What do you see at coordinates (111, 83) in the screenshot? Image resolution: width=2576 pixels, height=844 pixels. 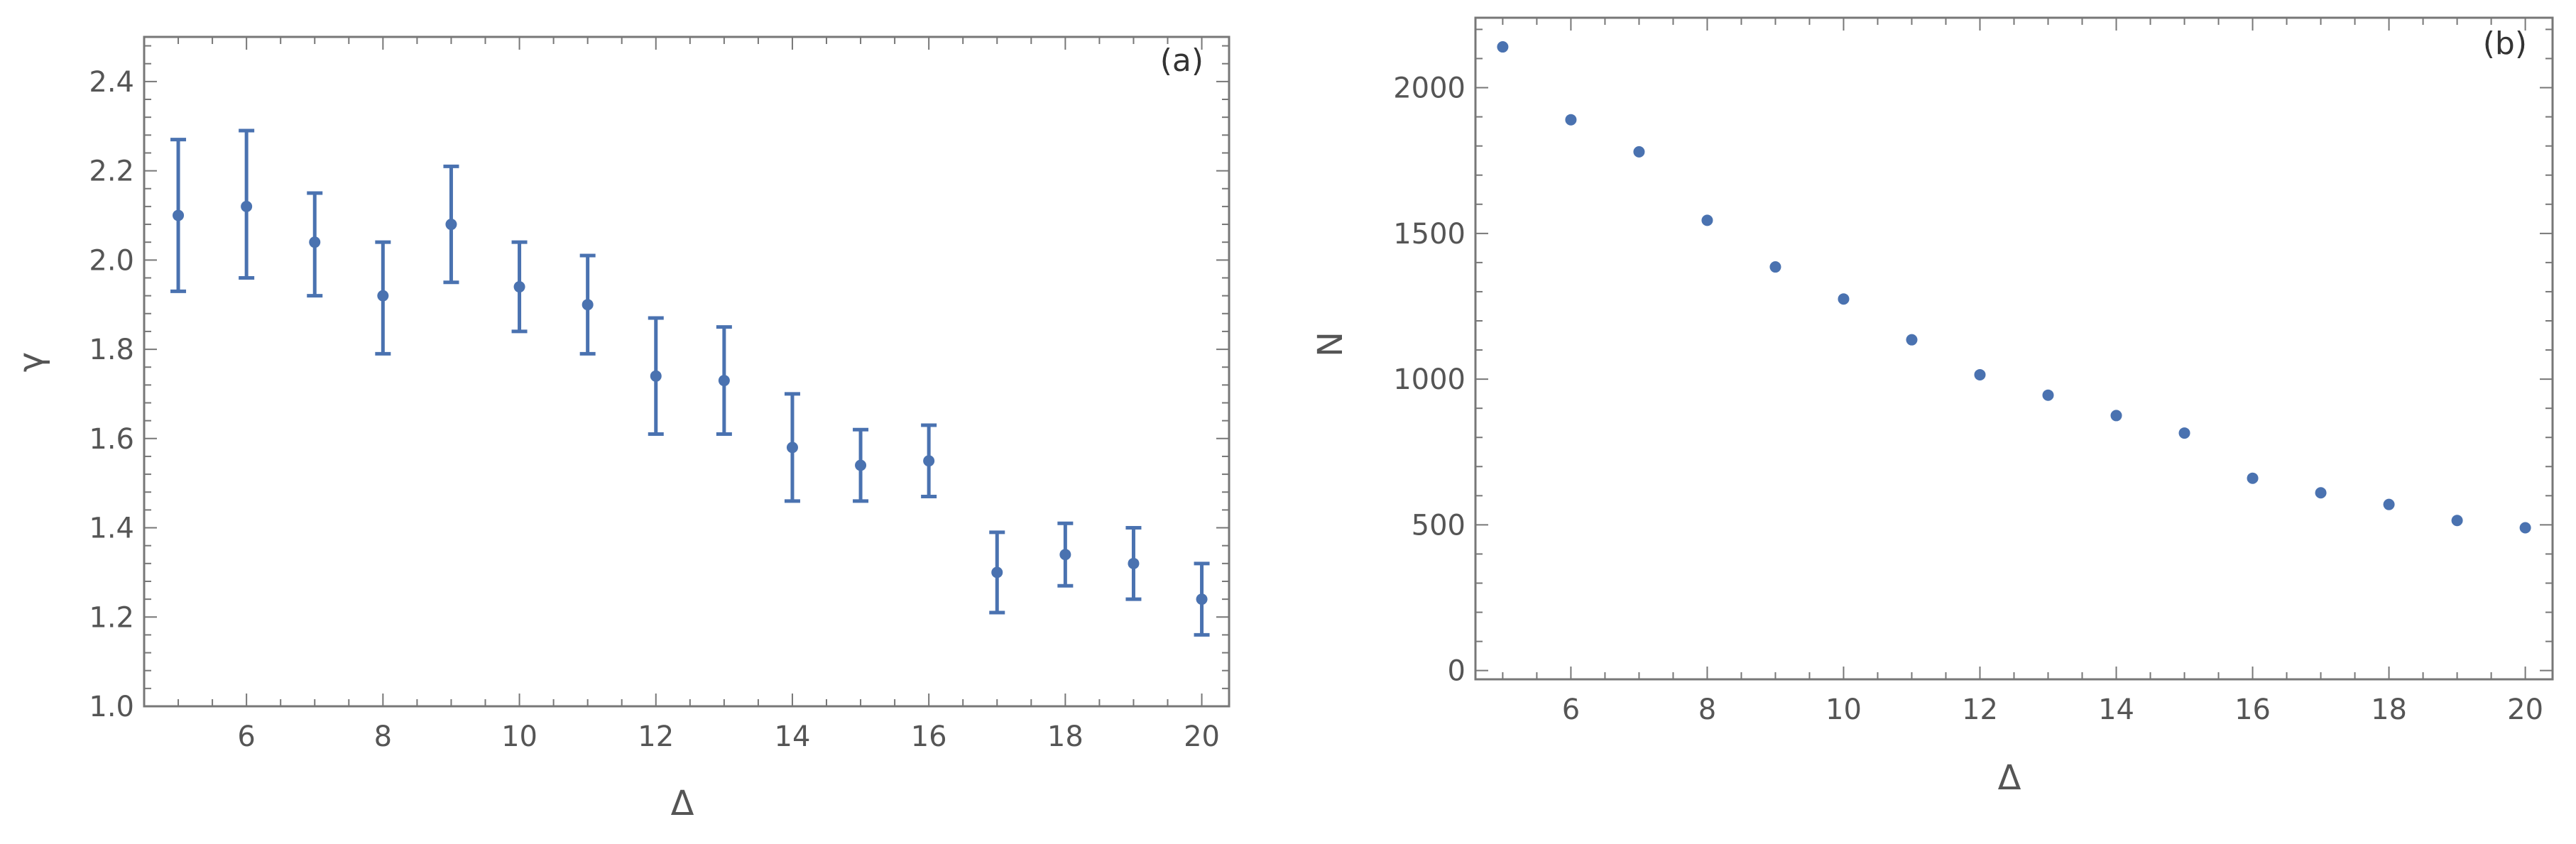 I see `y-tick-label: 2.4` at bounding box center [111, 83].